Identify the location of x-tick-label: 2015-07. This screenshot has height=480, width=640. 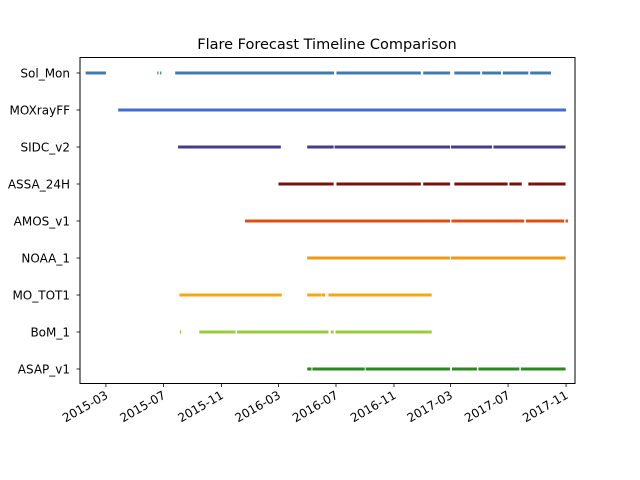
(143, 406).